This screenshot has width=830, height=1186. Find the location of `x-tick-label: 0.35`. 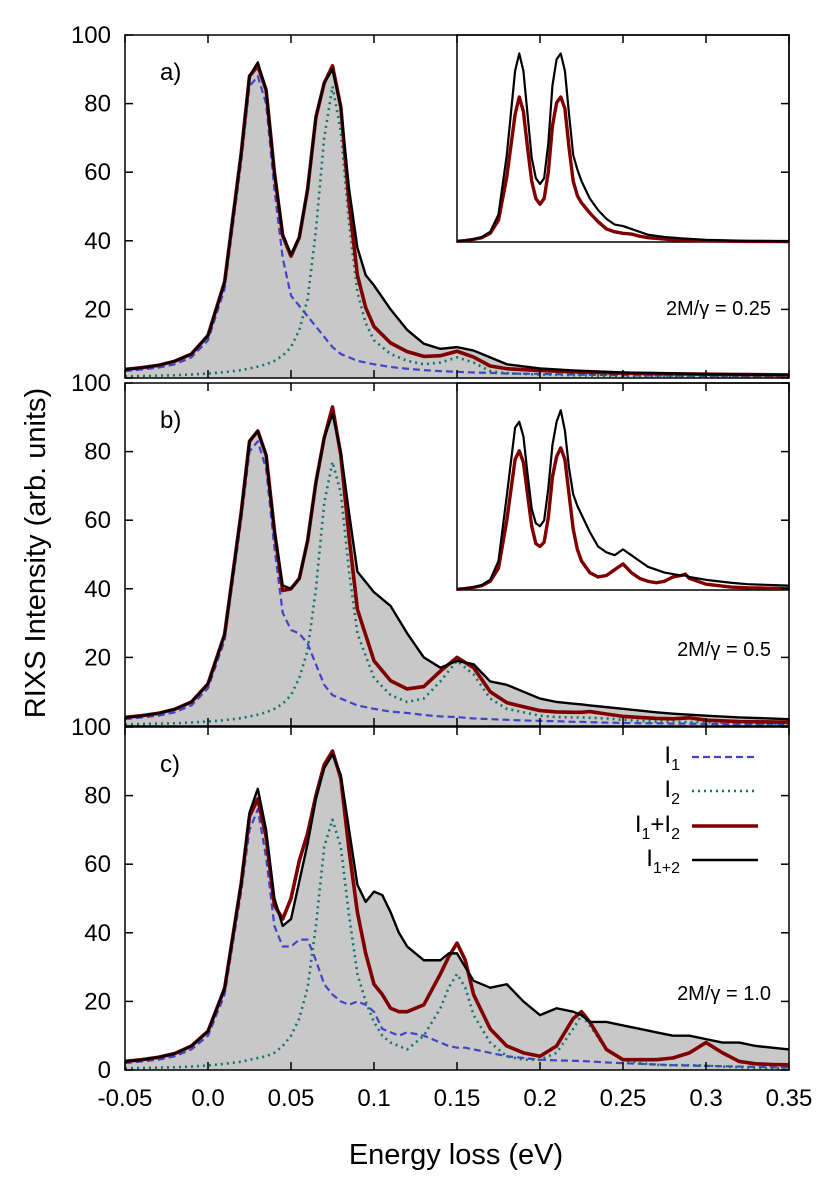

x-tick-label: 0.35 is located at coordinates (789, 1098).